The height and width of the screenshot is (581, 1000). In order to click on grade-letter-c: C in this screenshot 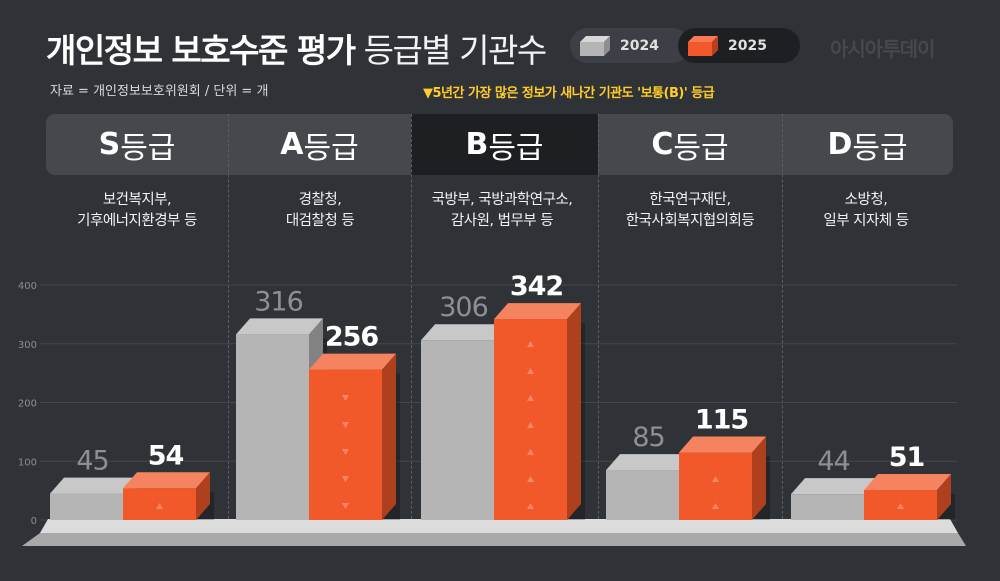, I will do `click(662, 144)`.